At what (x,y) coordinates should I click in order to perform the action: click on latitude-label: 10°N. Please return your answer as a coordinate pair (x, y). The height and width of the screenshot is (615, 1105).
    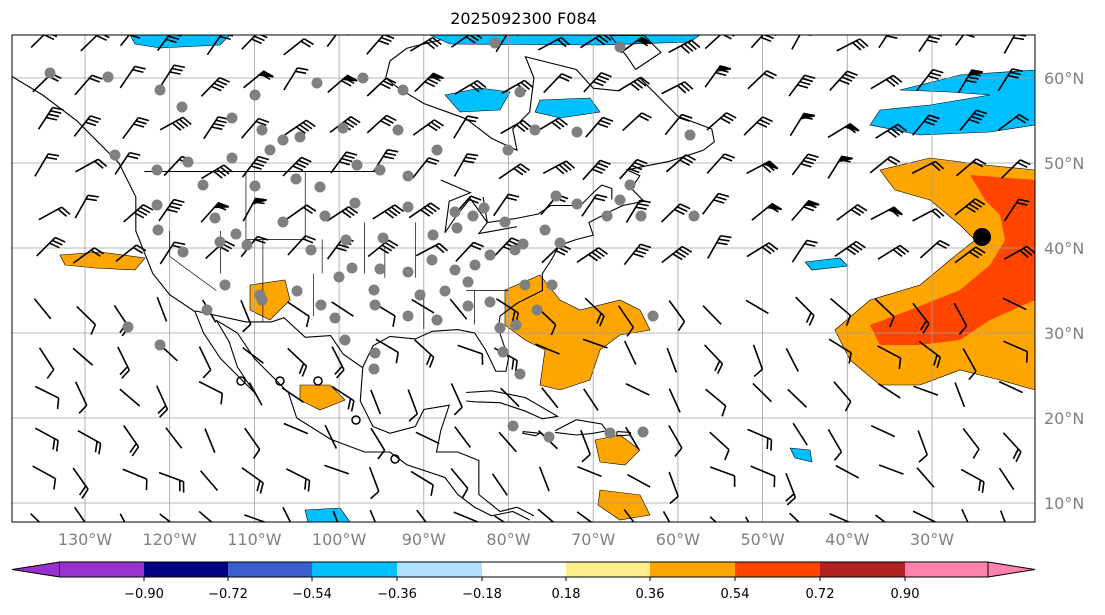
    Looking at the image, I should click on (1064, 503).